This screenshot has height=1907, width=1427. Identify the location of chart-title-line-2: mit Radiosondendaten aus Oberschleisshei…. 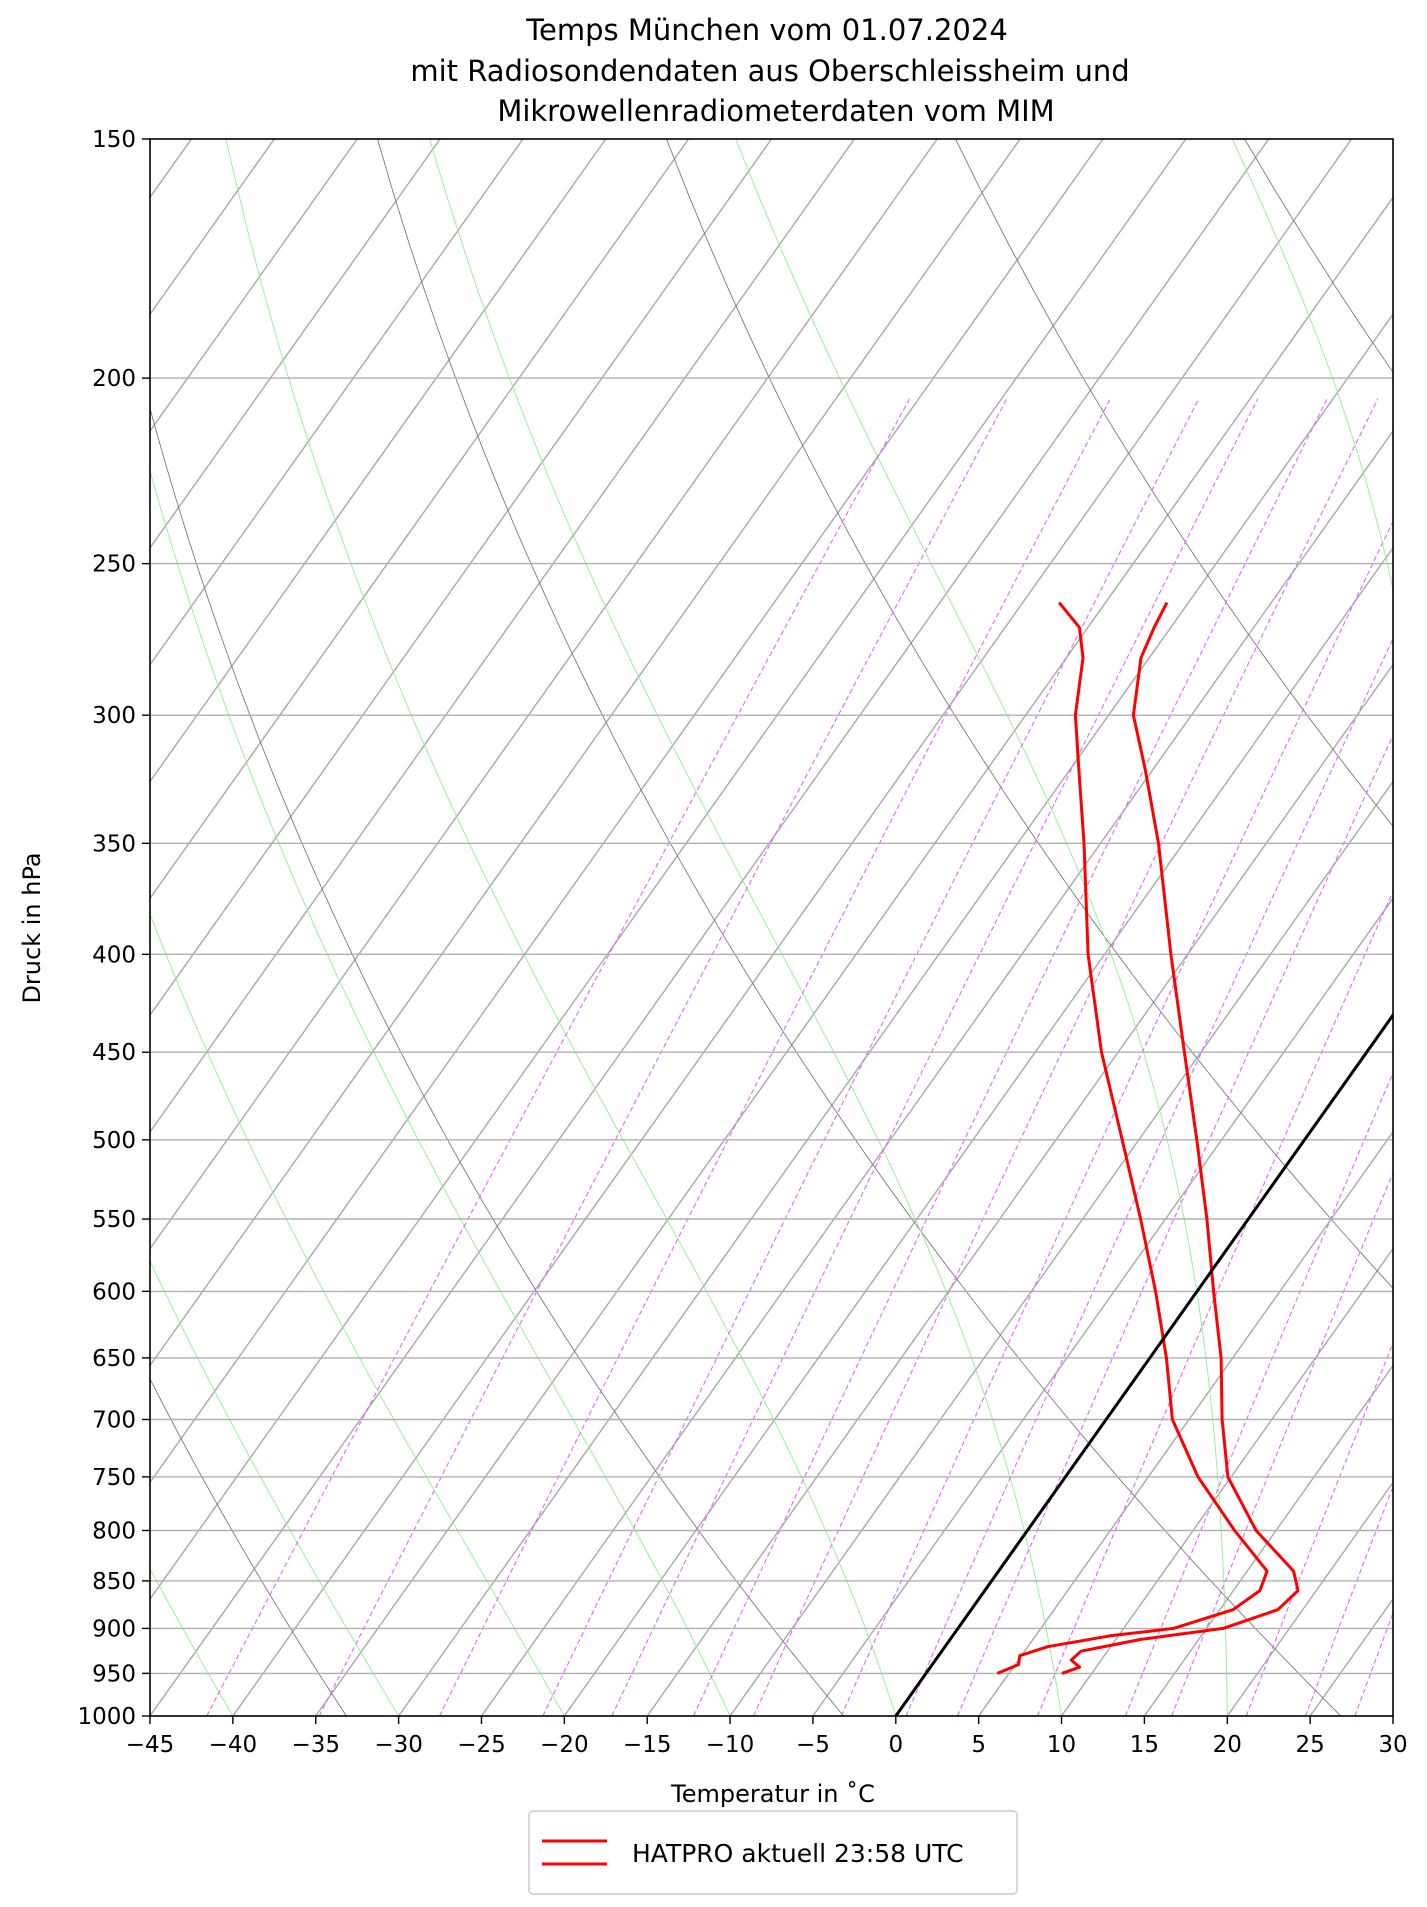
(769, 71).